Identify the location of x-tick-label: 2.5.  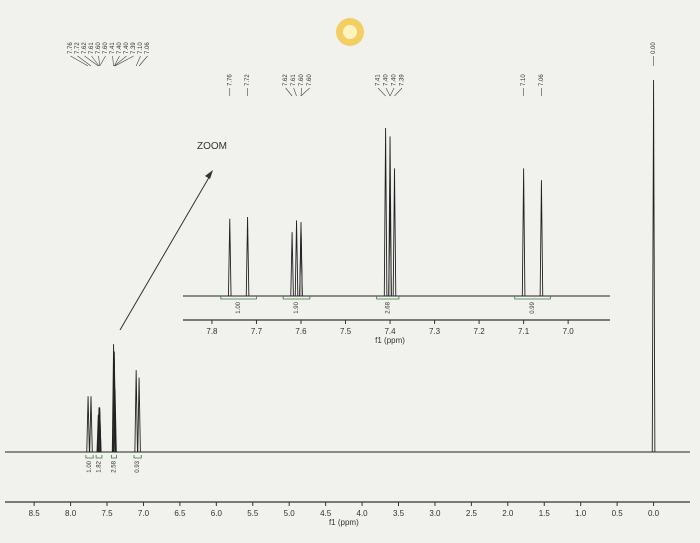
(472, 513).